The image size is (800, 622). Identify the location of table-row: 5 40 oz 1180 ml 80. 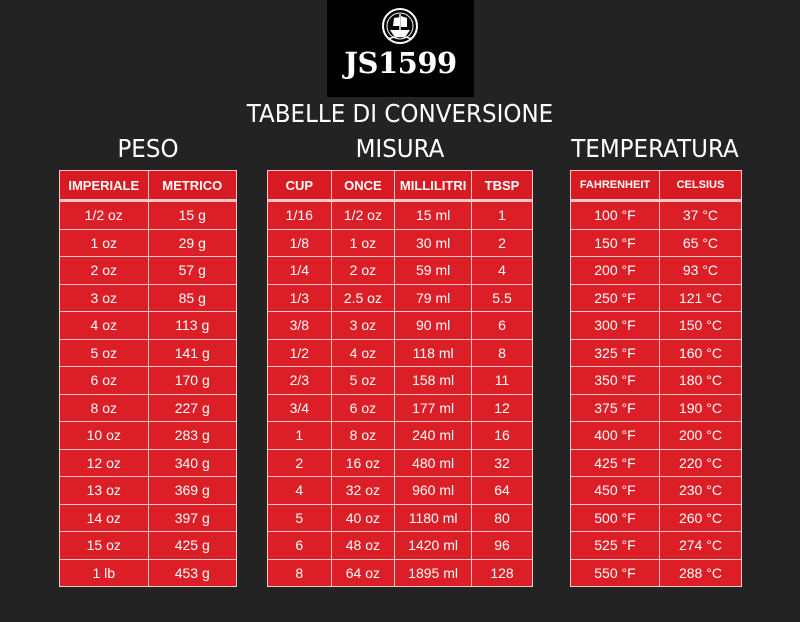
(400, 517).